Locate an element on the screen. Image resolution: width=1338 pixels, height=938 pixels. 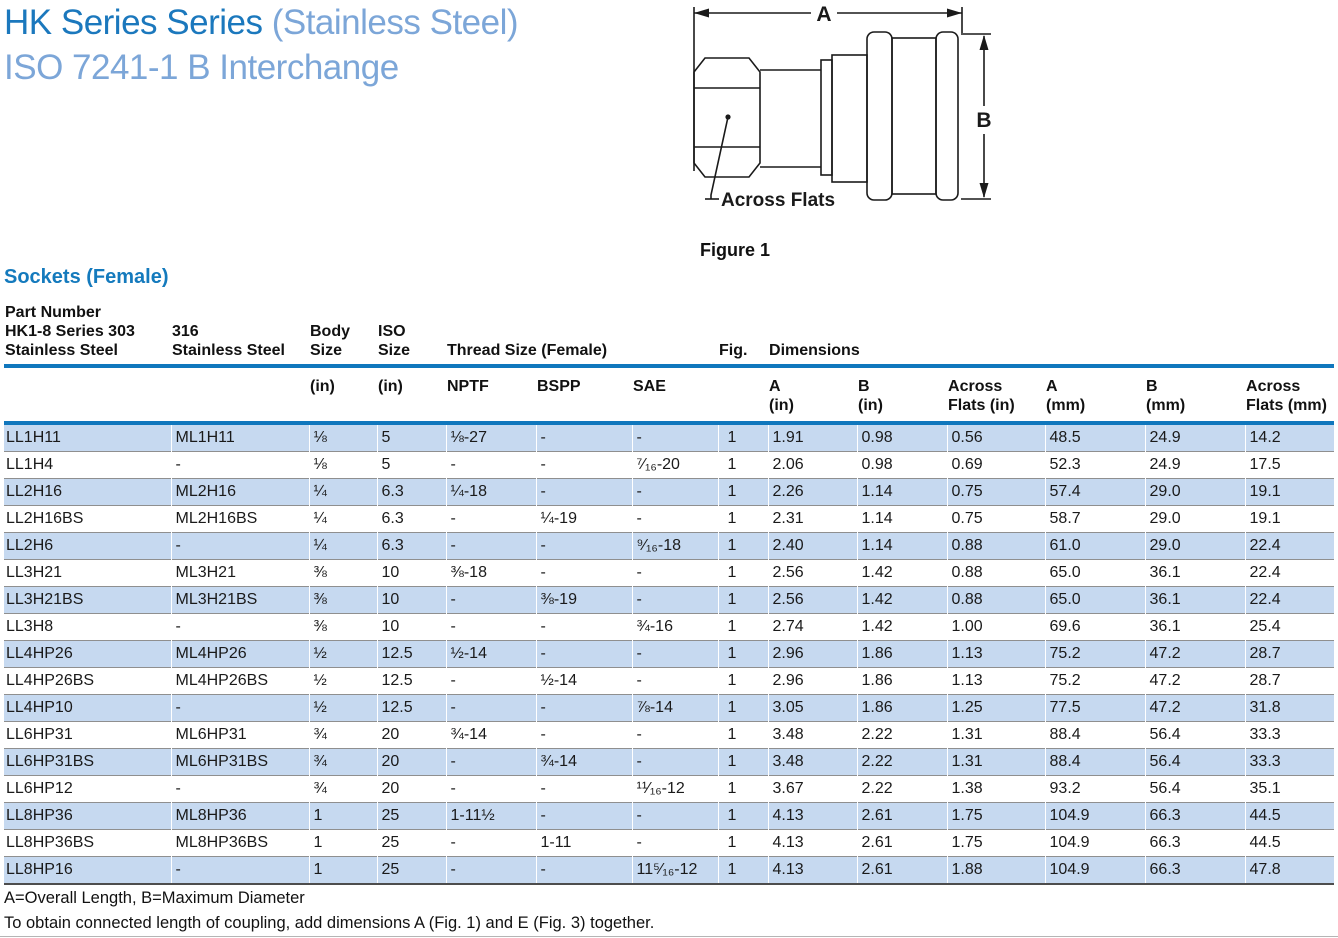
cell-part-303: LL2H16 is located at coordinates (87, 492).